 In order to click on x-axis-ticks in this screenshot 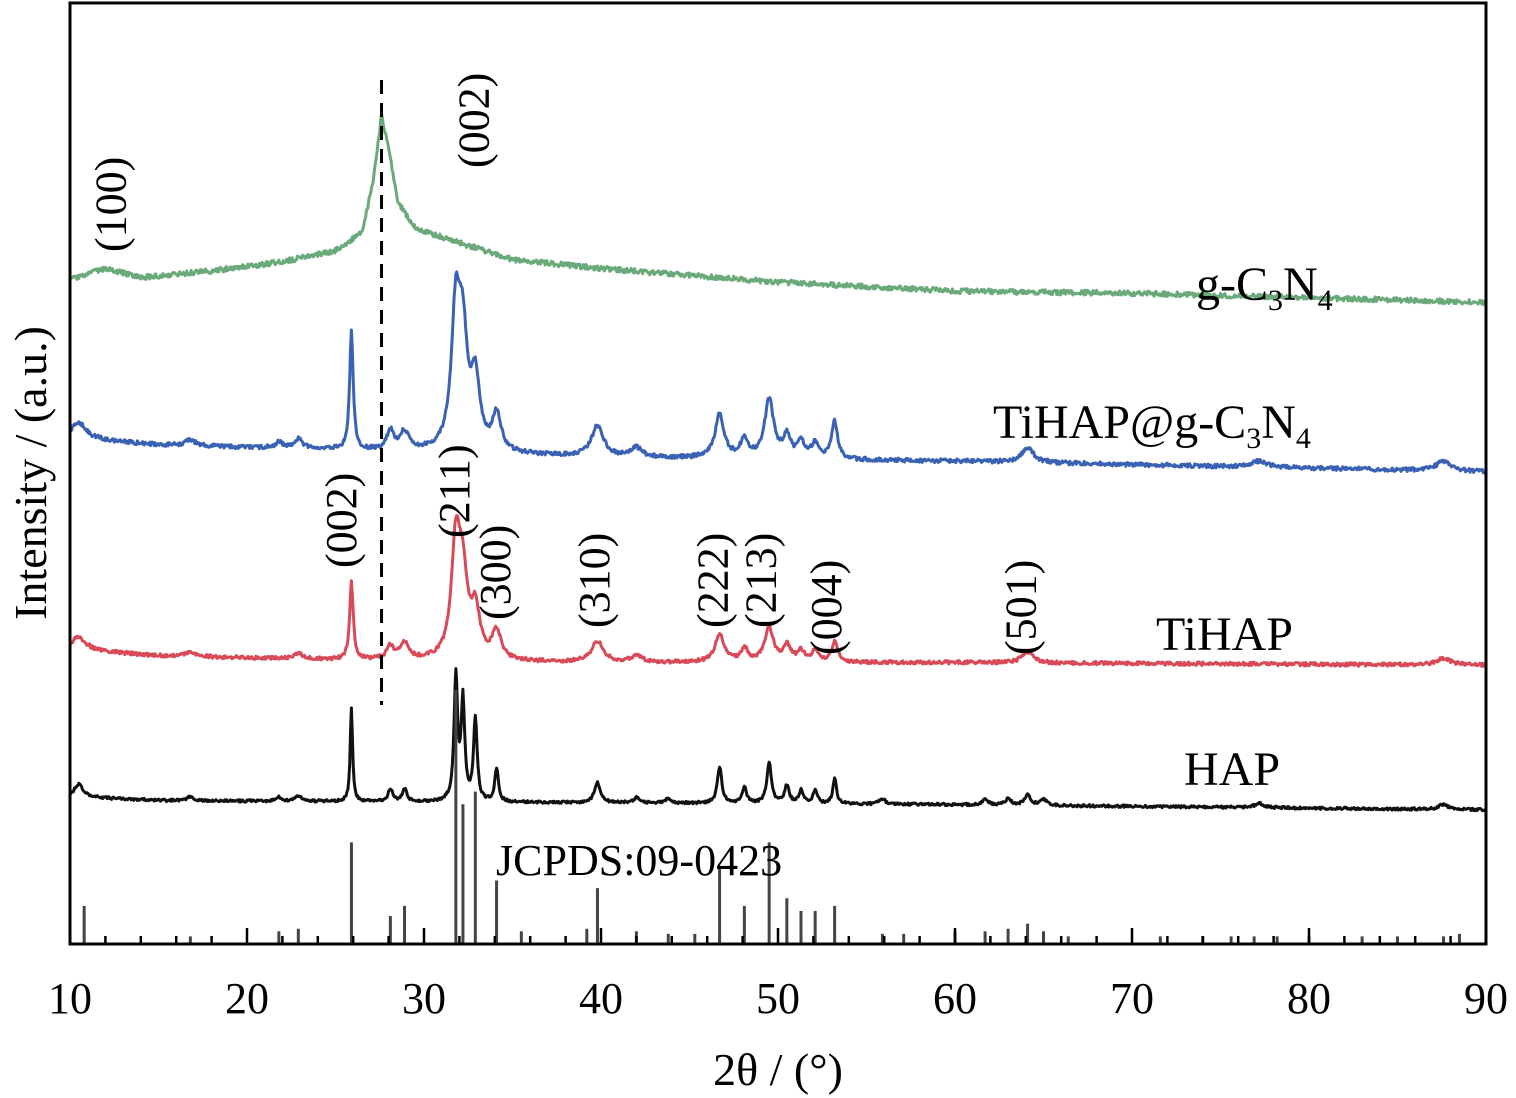, I will do `click(778, 936)`.